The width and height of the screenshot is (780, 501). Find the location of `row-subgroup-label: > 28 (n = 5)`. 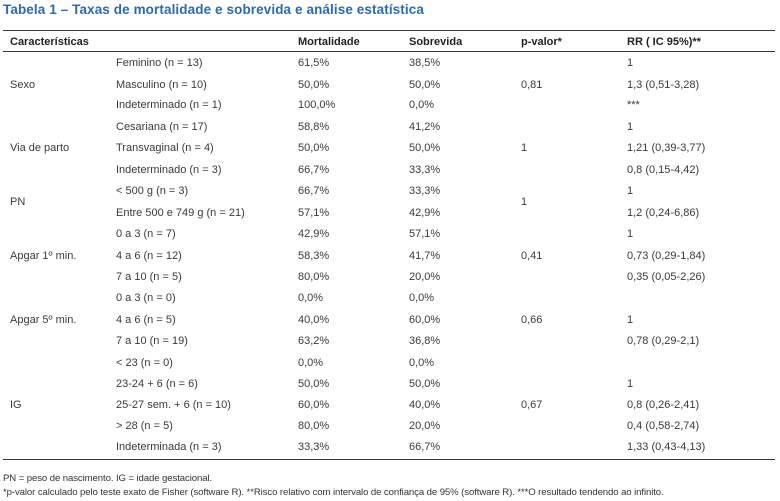

row-subgroup-label: > 28 (n = 5) is located at coordinates (144, 426).